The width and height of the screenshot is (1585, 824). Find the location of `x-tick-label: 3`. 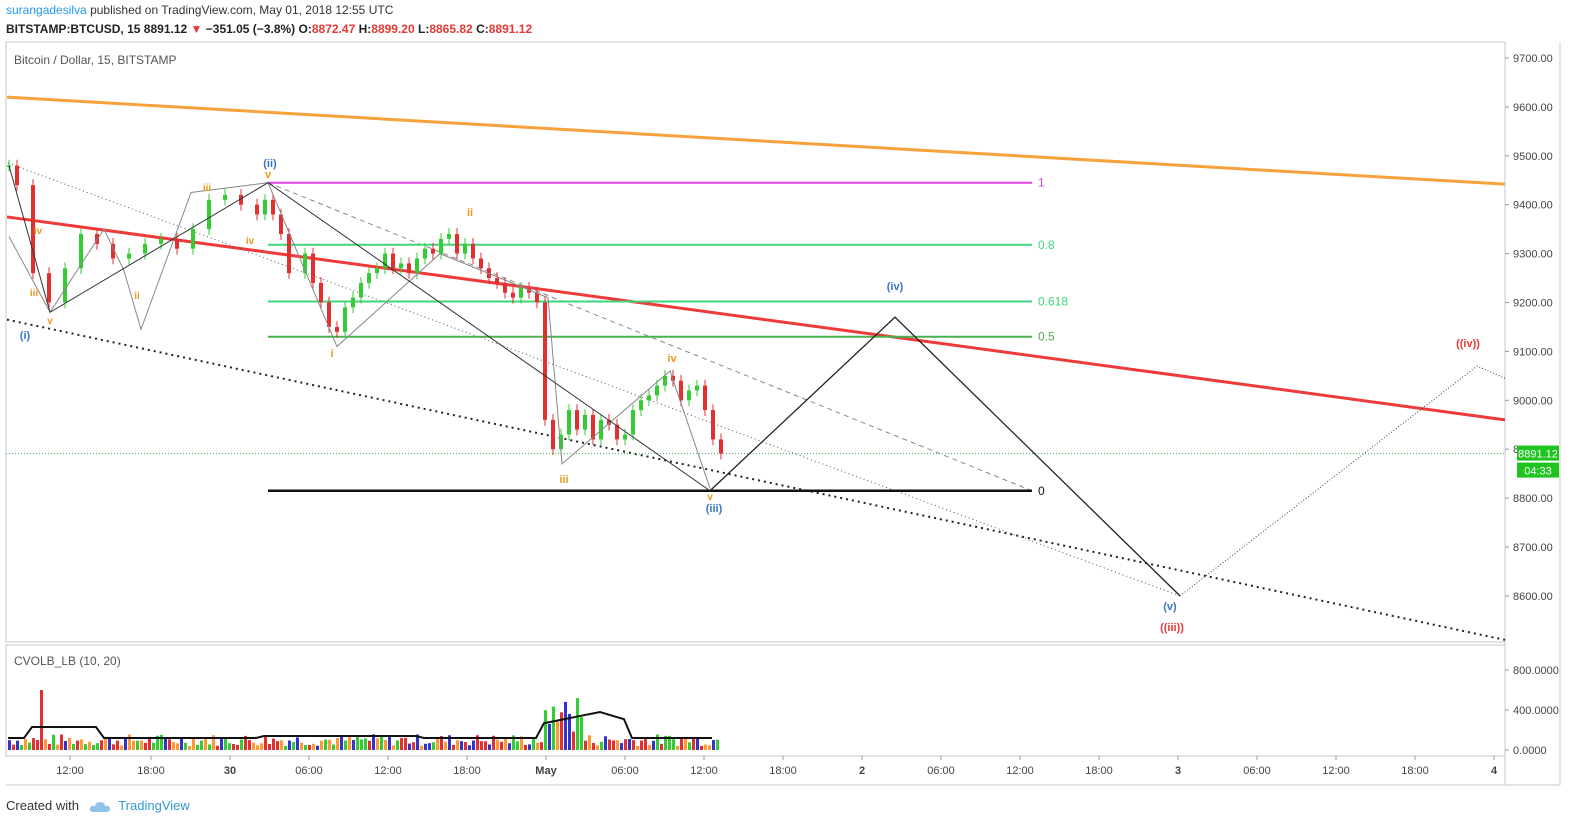

x-tick-label: 3 is located at coordinates (1178, 771).